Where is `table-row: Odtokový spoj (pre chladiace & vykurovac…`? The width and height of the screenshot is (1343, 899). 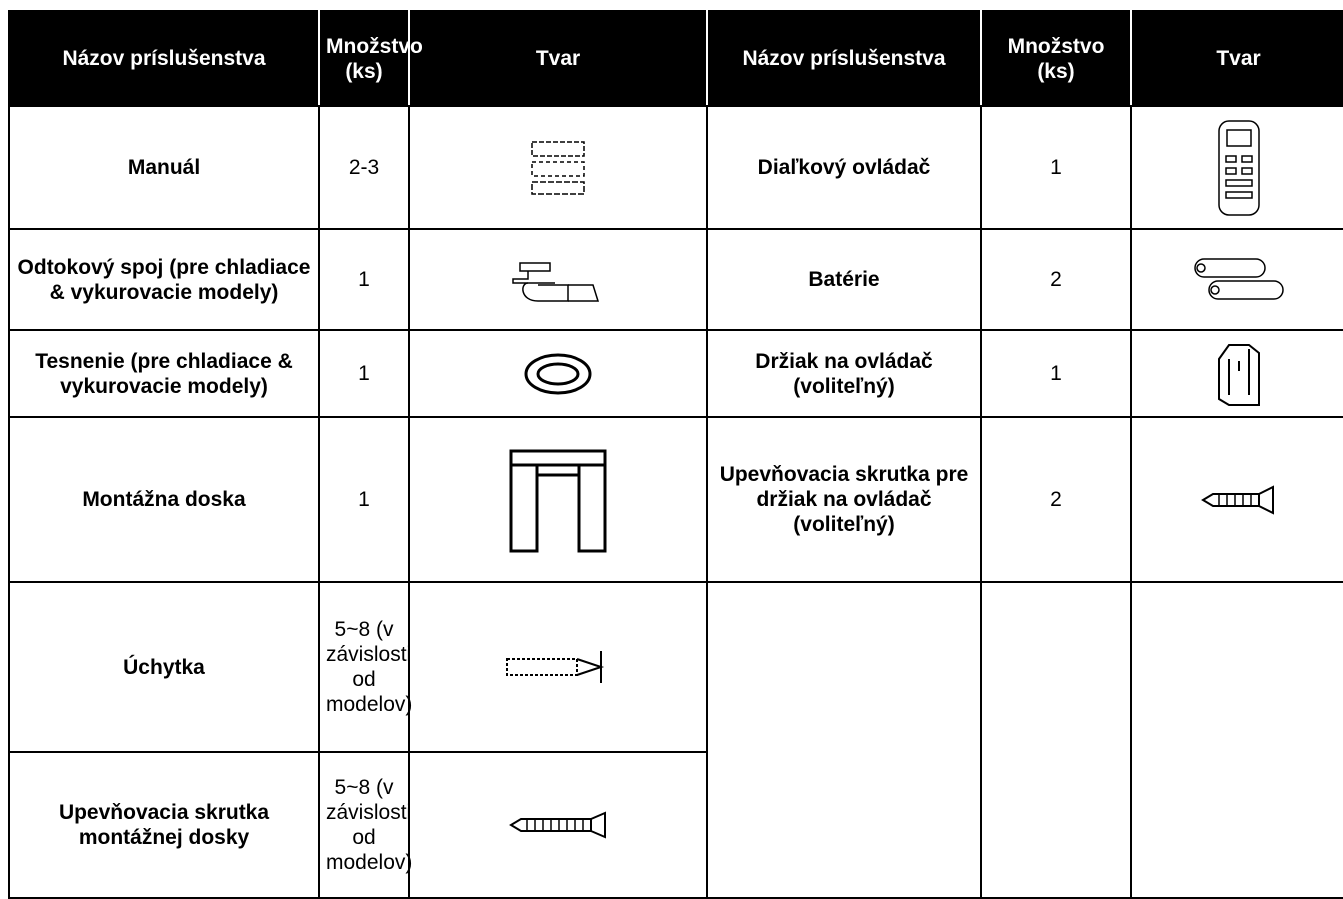
table-row: Odtokový spoj (pre chladiace & vykurovac… is located at coordinates (675, 279).